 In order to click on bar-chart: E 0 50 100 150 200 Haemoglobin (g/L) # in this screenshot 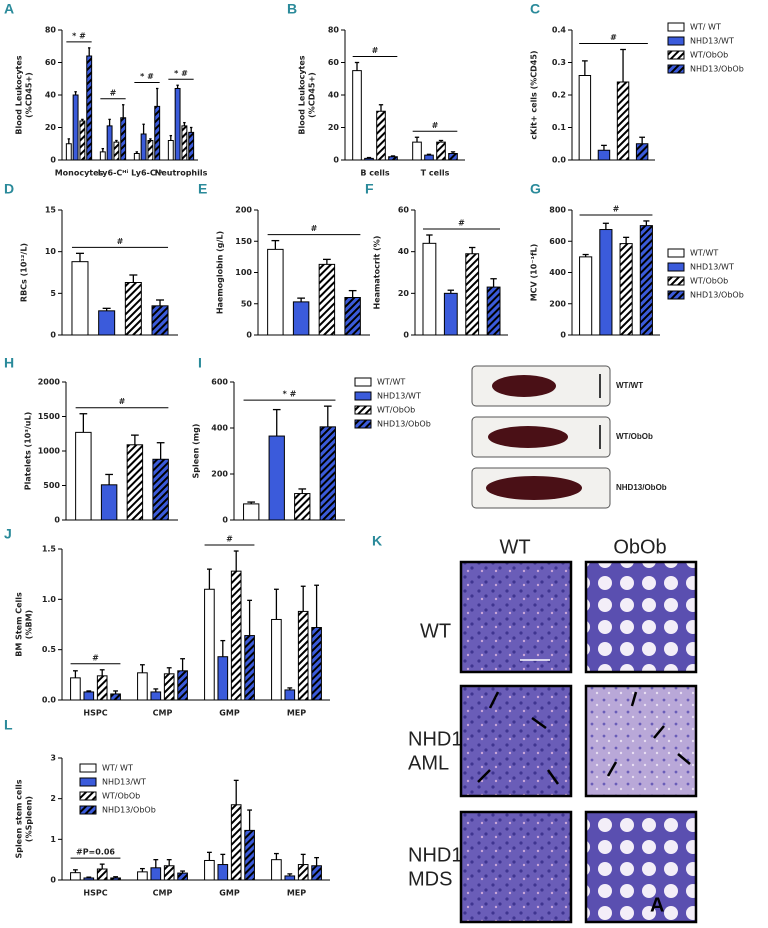, I will do `click(284, 260)`.